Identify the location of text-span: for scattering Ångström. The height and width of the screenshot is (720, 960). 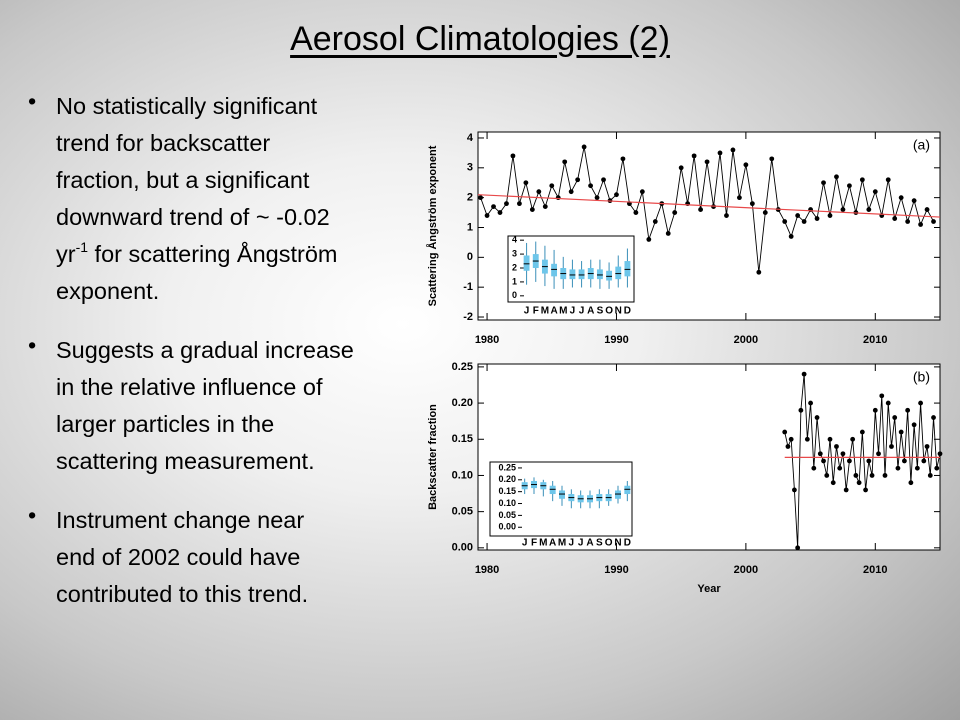
(213, 254).